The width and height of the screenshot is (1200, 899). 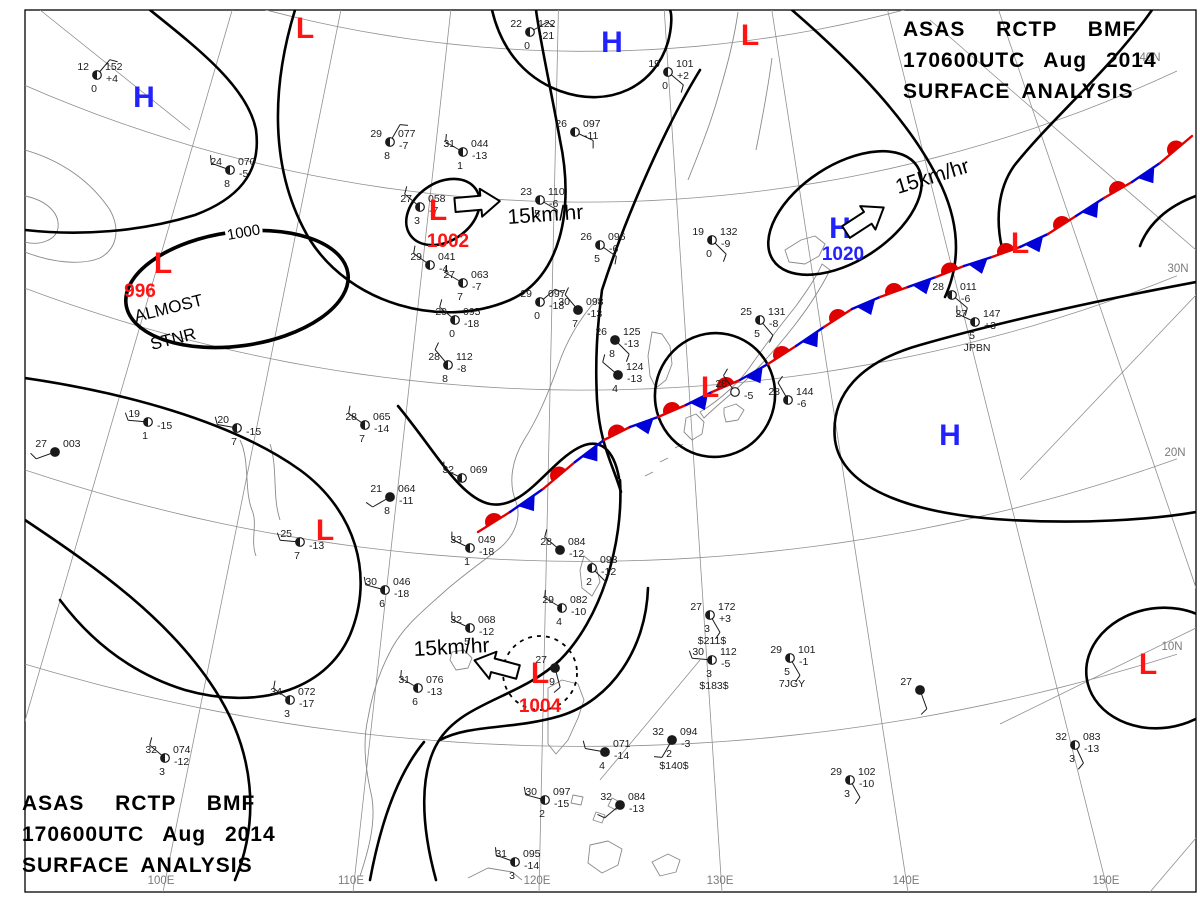 What do you see at coordinates (445, 379) in the screenshot?
I see `station-dewpoint: 8` at bounding box center [445, 379].